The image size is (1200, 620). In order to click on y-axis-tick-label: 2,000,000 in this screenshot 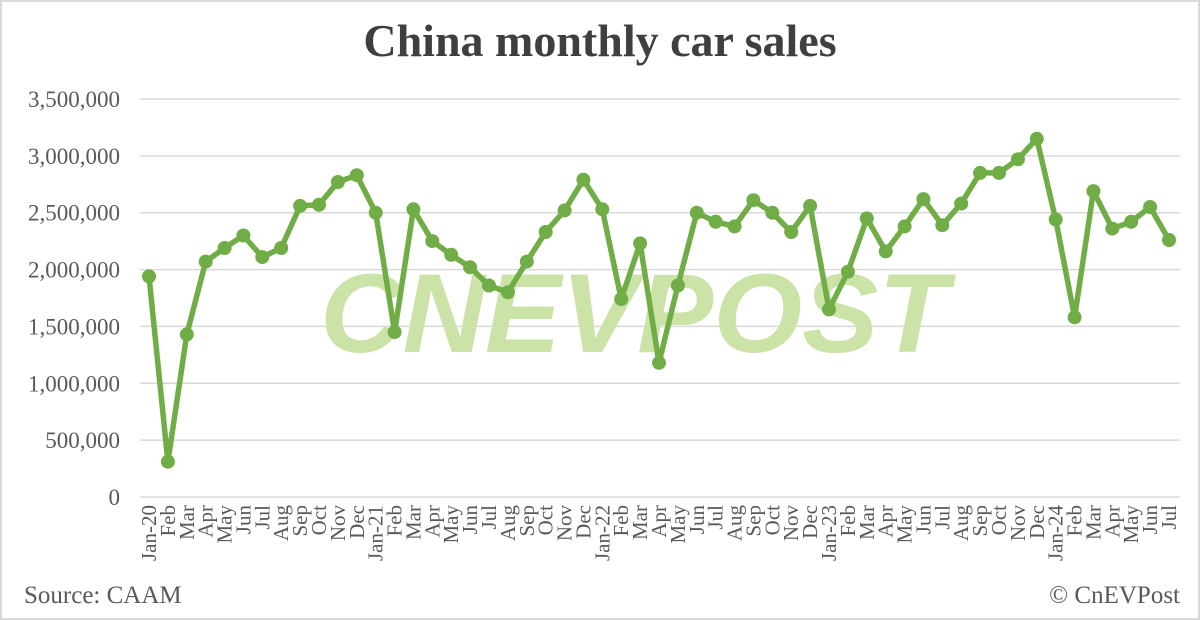, I will do `click(74, 270)`.